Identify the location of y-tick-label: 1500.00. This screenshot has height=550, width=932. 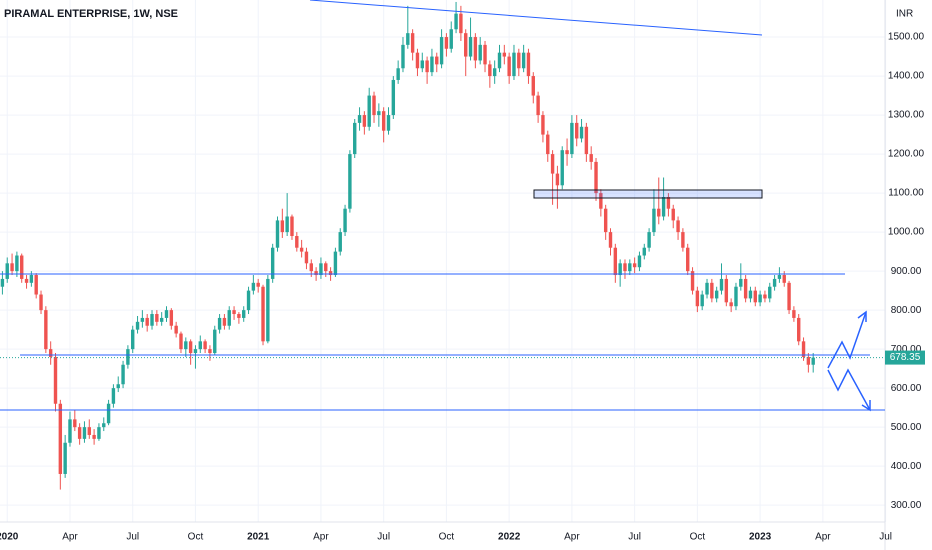
(906, 37).